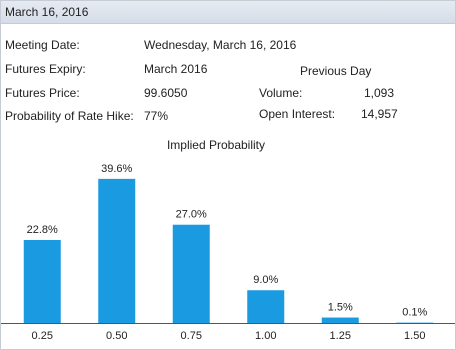 This screenshot has width=456, height=350. Describe the element at coordinates (176, 69) in the screenshot. I see `field-value: March 2016` at that location.